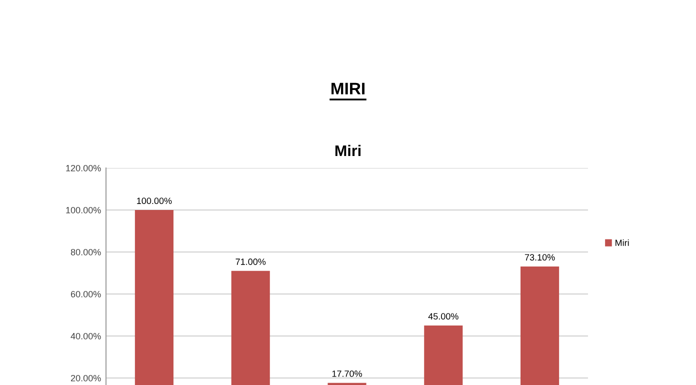 This screenshot has width=696, height=385. I want to click on y-tick-label: 120.00%, so click(83, 168).